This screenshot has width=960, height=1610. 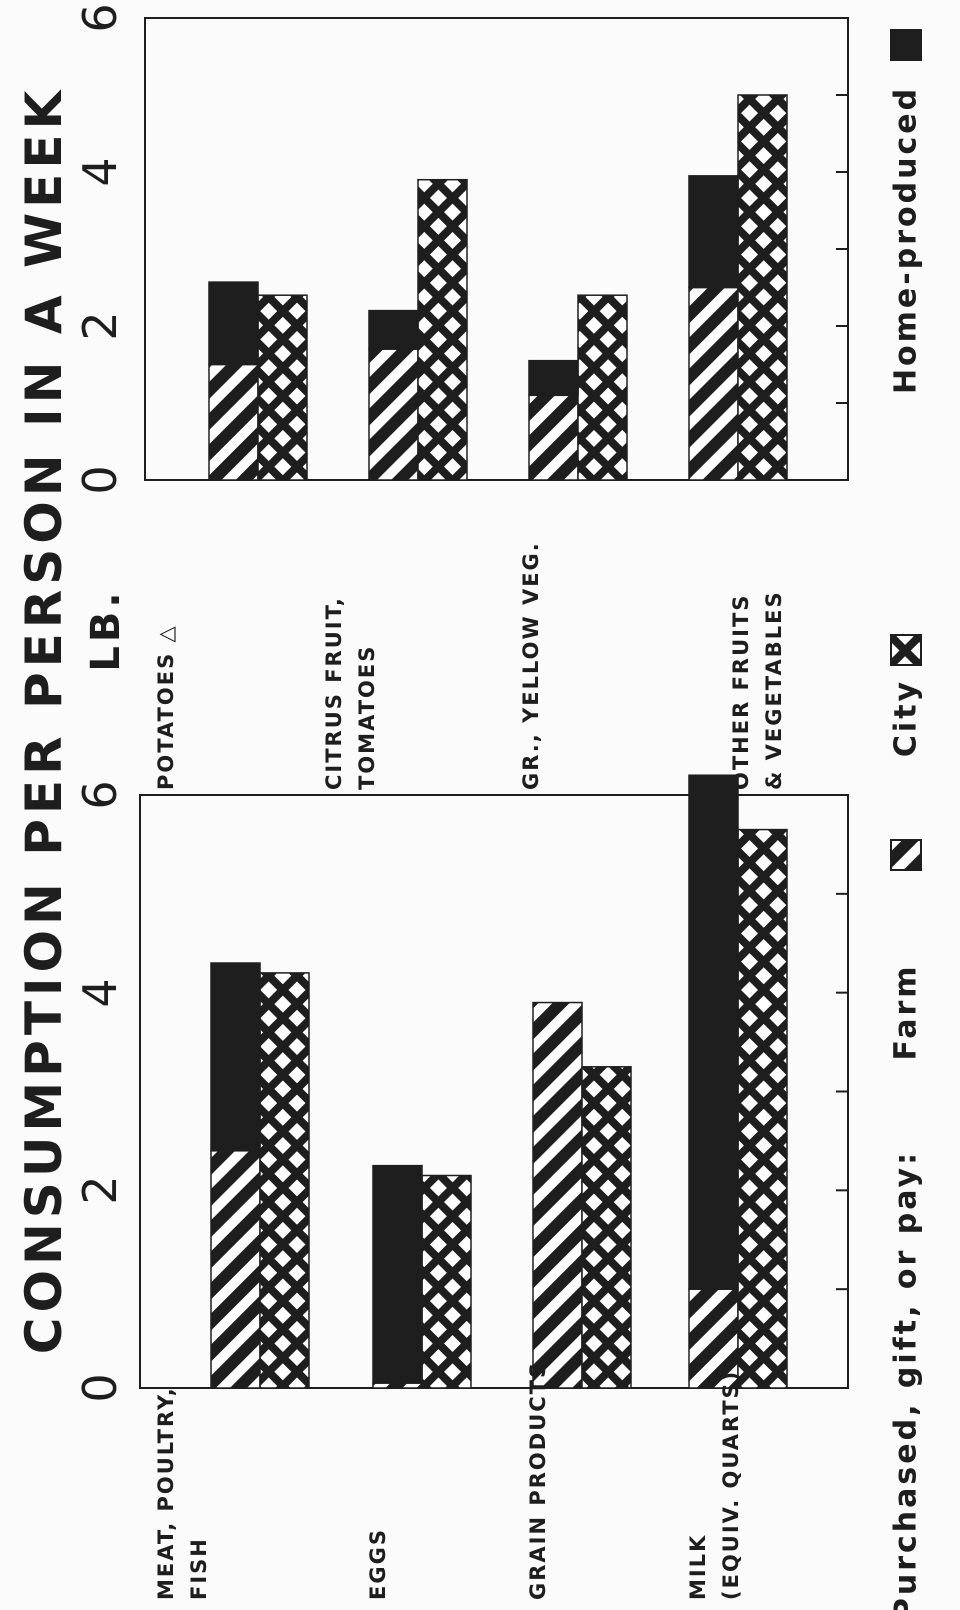 I want to click on legend-label: City, so click(x=906, y=718).